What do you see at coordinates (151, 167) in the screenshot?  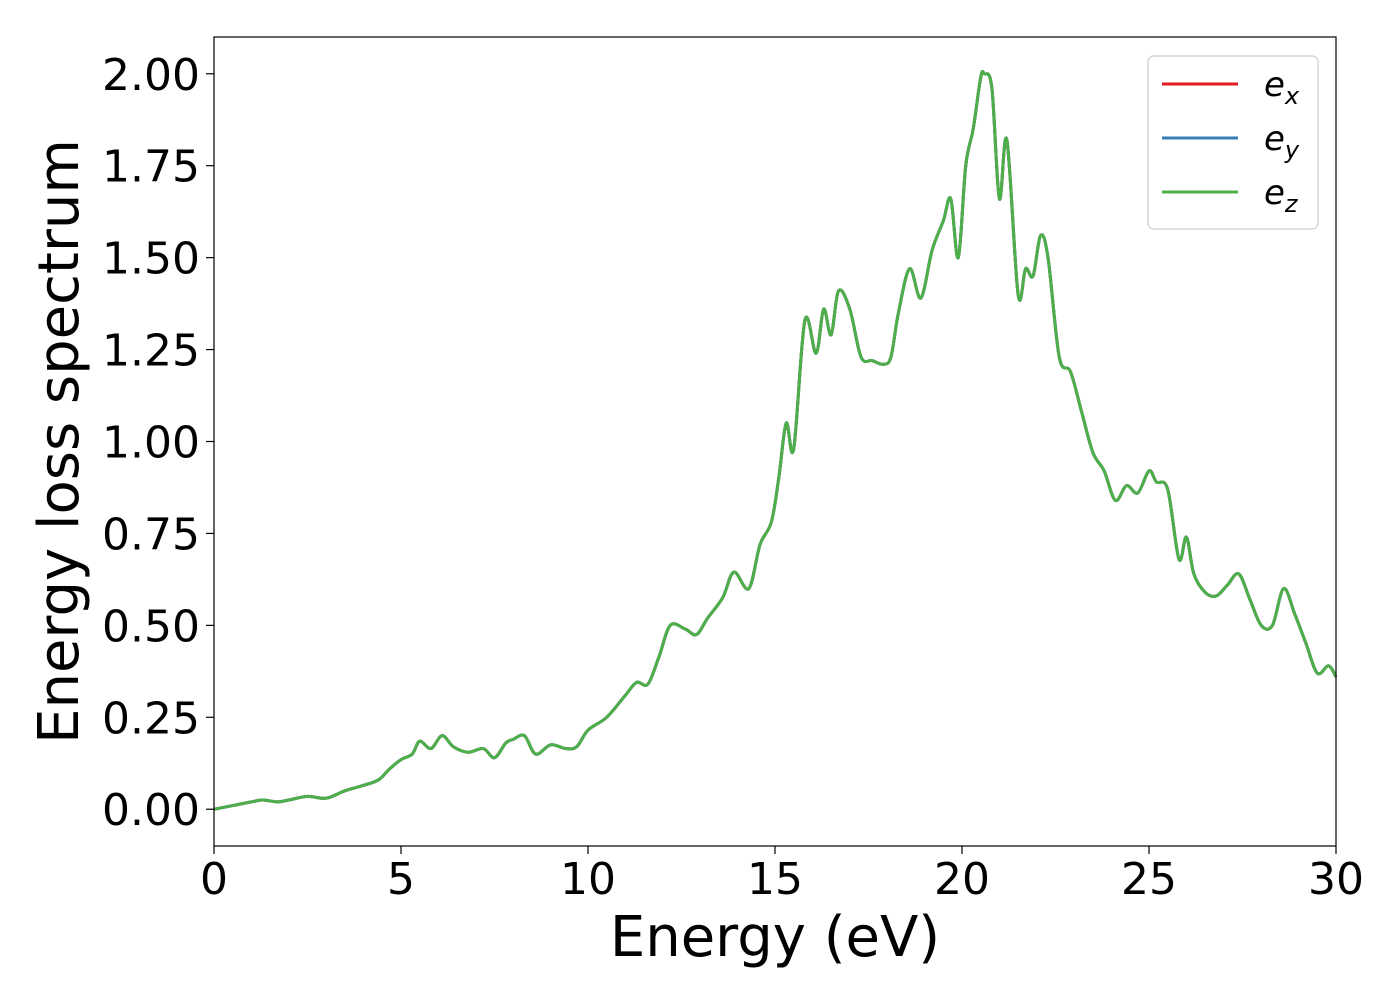 I see `y-tick-label: 1.75` at bounding box center [151, 167].